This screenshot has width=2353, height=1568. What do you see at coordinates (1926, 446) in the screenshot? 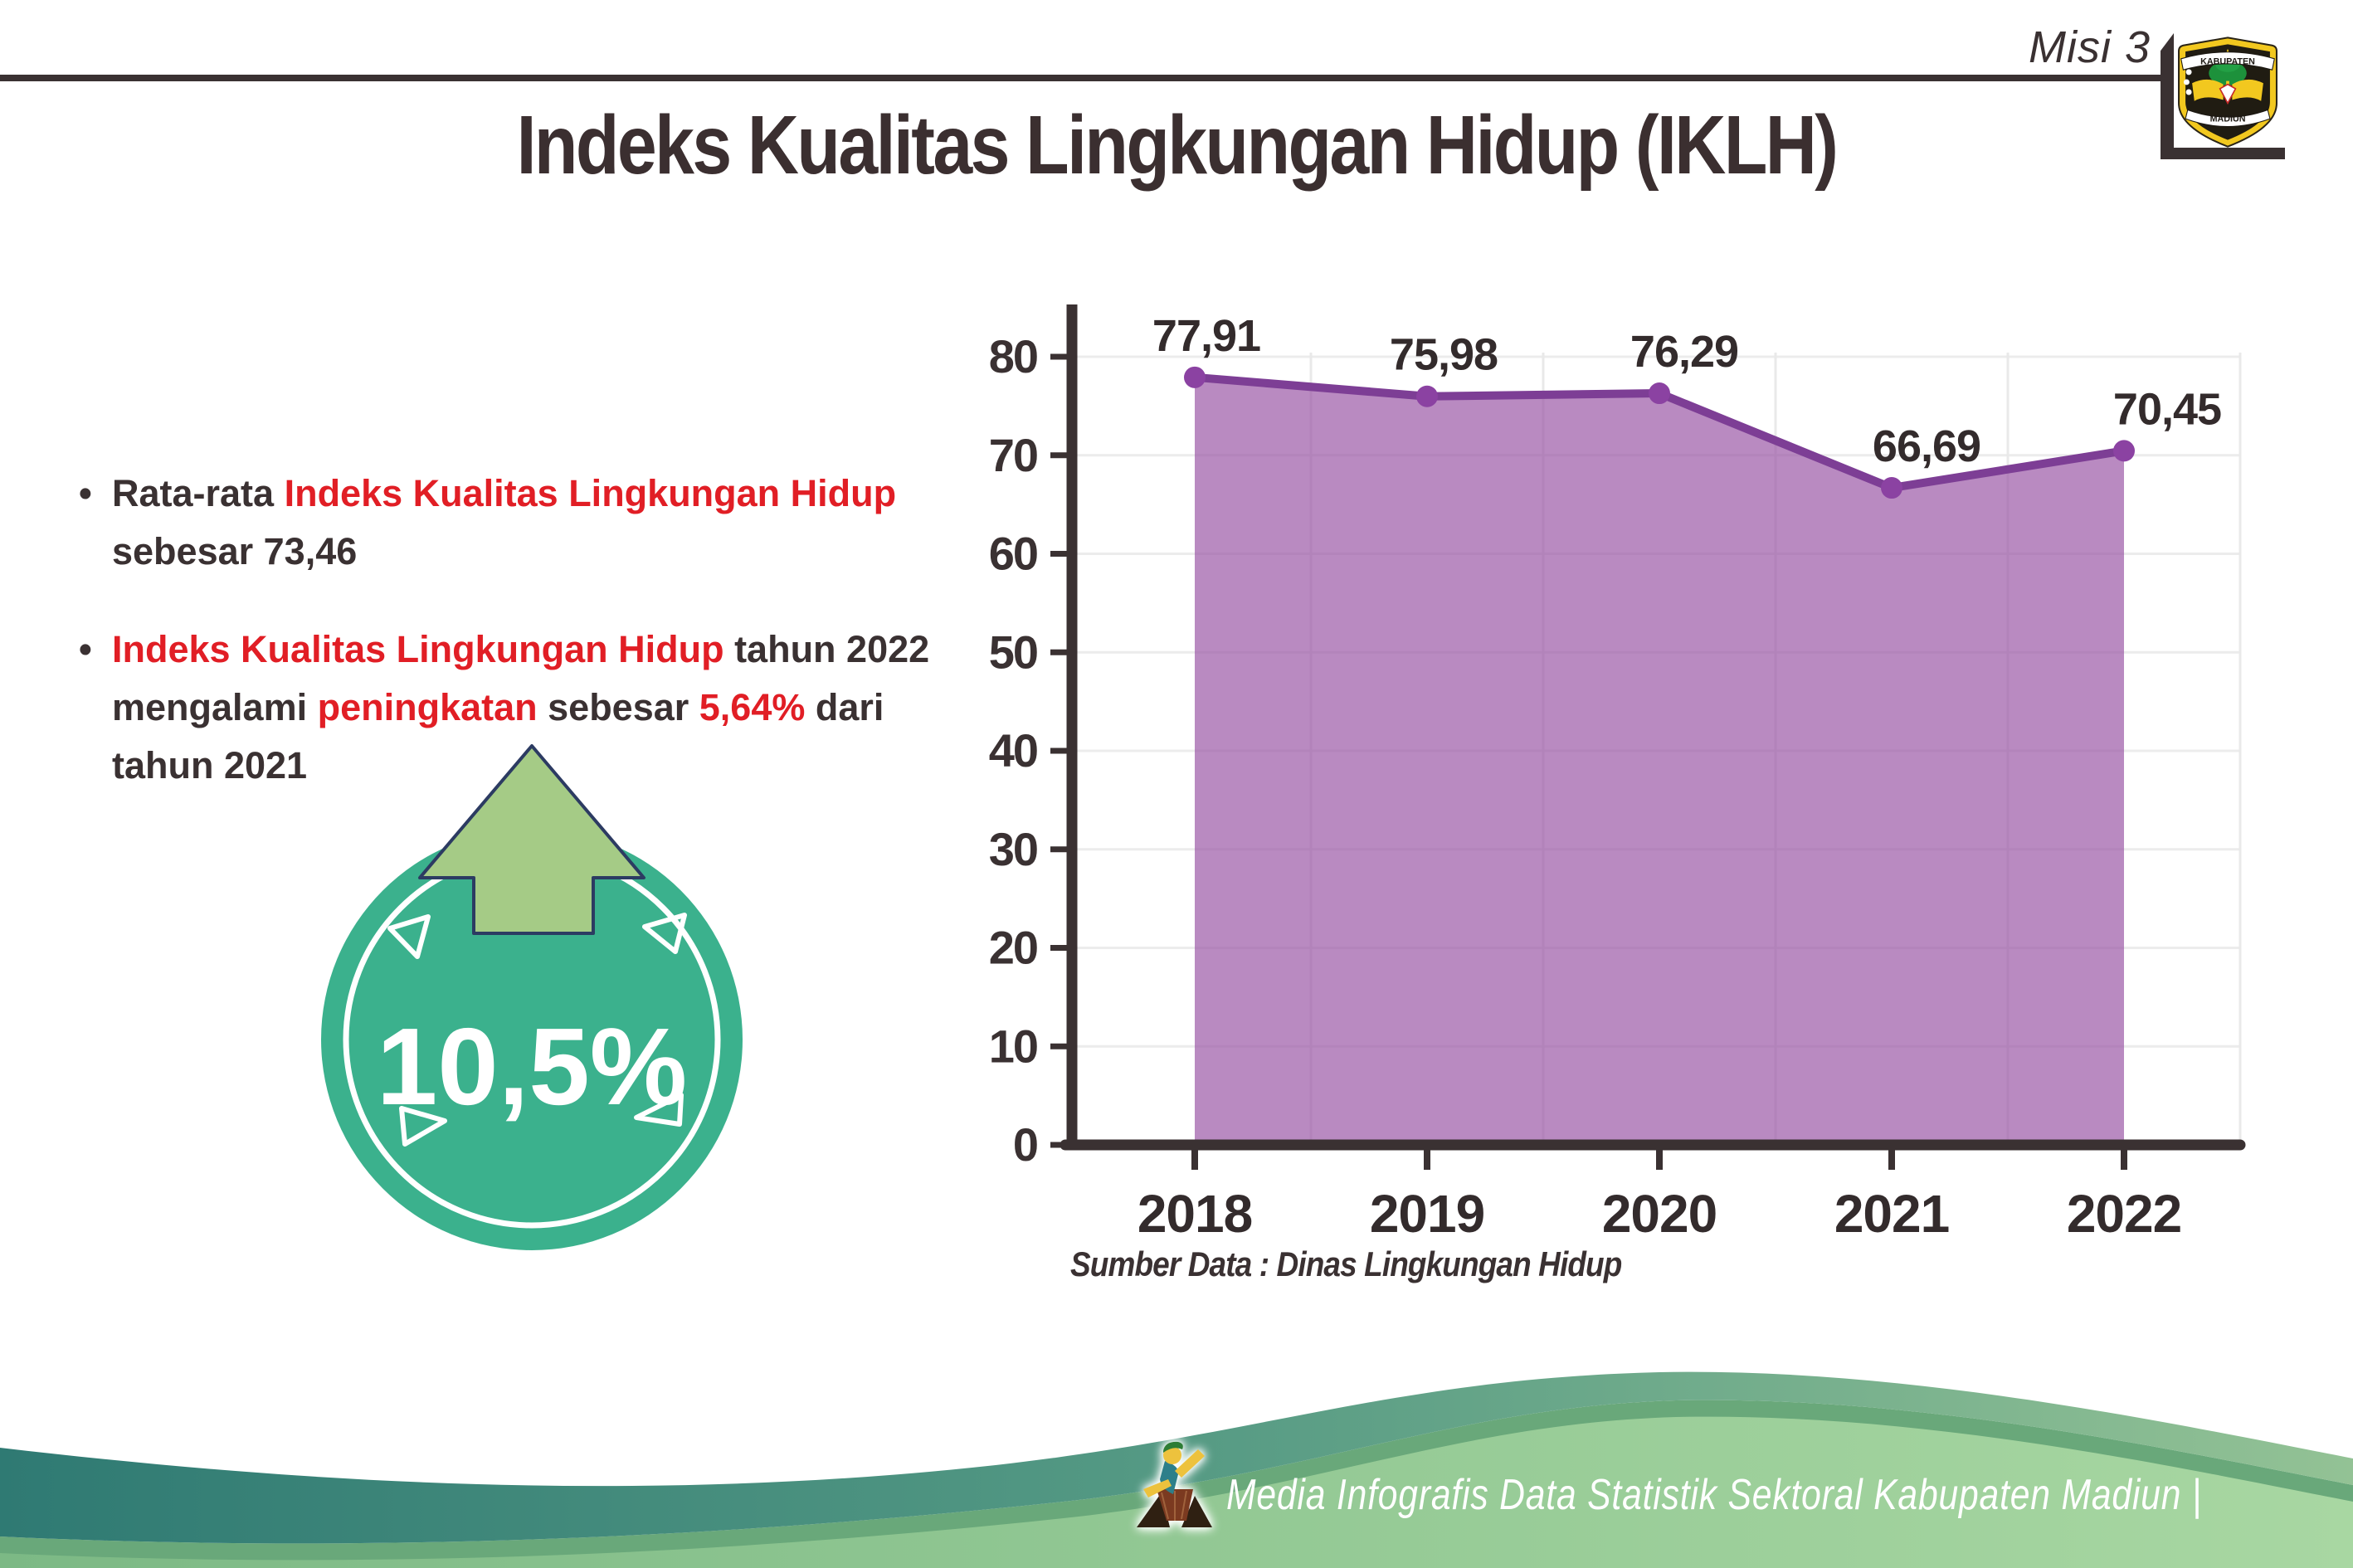
I see `value-label-2021: 66,69` at bounding box center [1926, 446].